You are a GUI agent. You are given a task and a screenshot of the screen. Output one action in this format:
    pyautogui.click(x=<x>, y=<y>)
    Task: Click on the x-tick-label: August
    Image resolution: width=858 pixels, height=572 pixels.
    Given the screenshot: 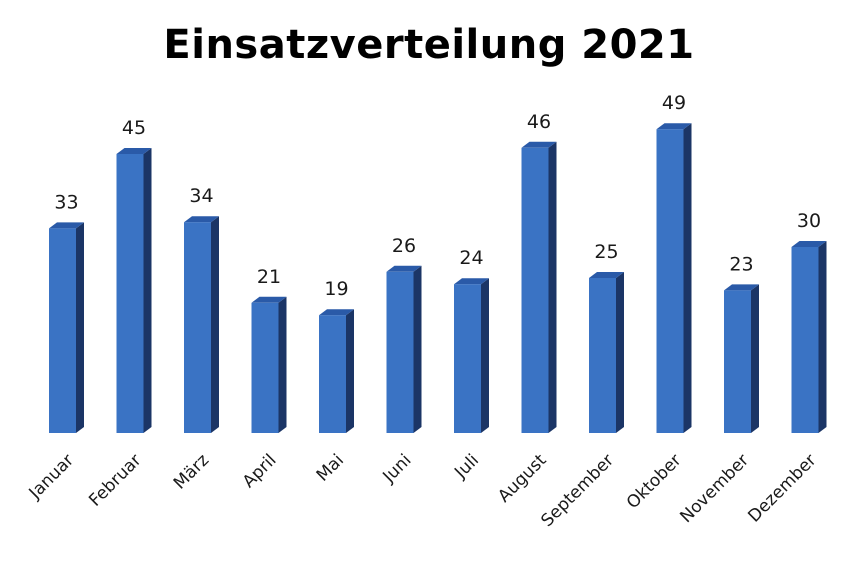 What is the action you would take?
    pyautogui.click(x=522, y=478)
    